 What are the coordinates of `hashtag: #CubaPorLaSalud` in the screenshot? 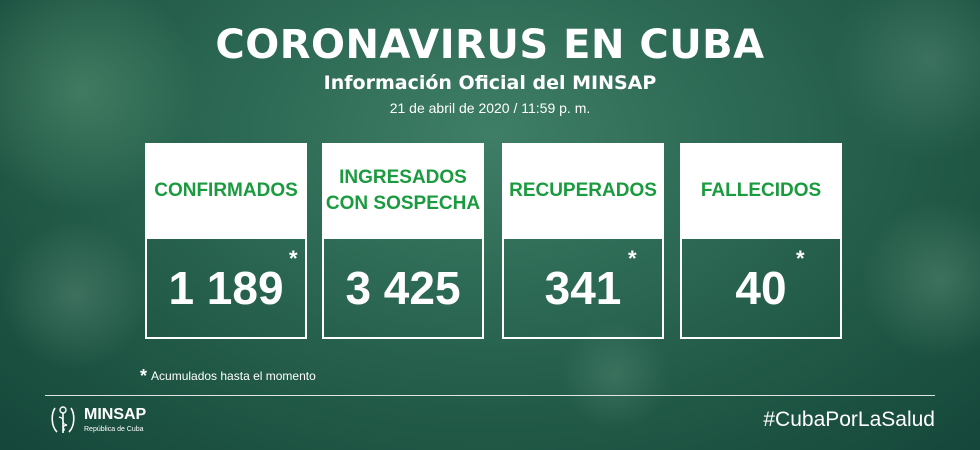 It's located at (849, 419).